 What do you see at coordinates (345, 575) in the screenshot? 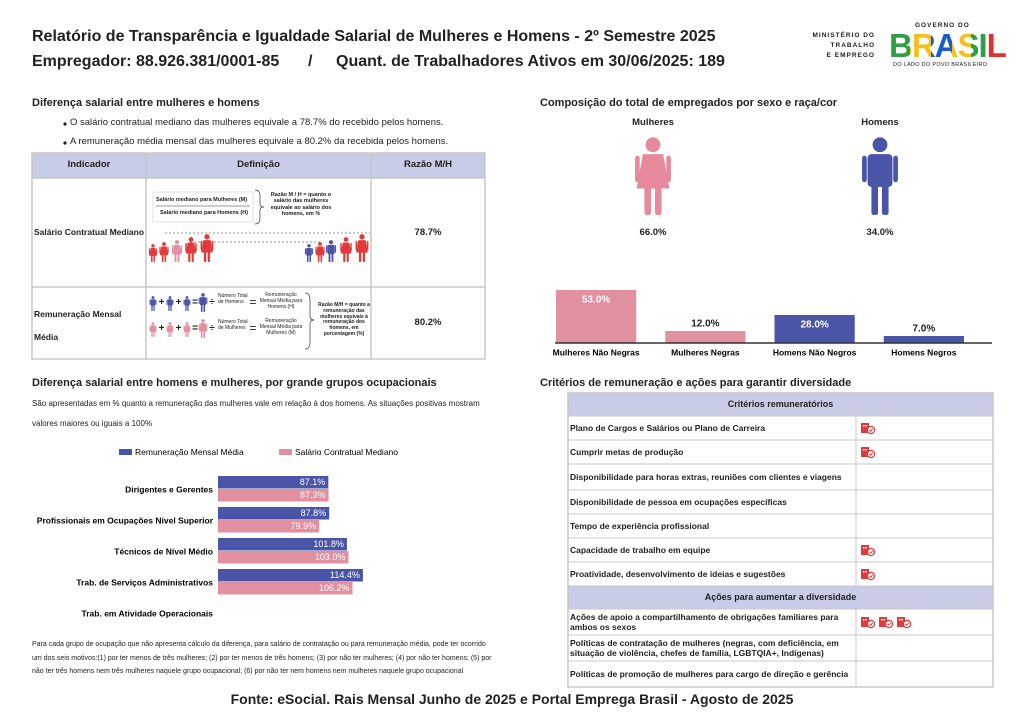
I see `value-label: 114.4%` at bounding box center [345, 575].